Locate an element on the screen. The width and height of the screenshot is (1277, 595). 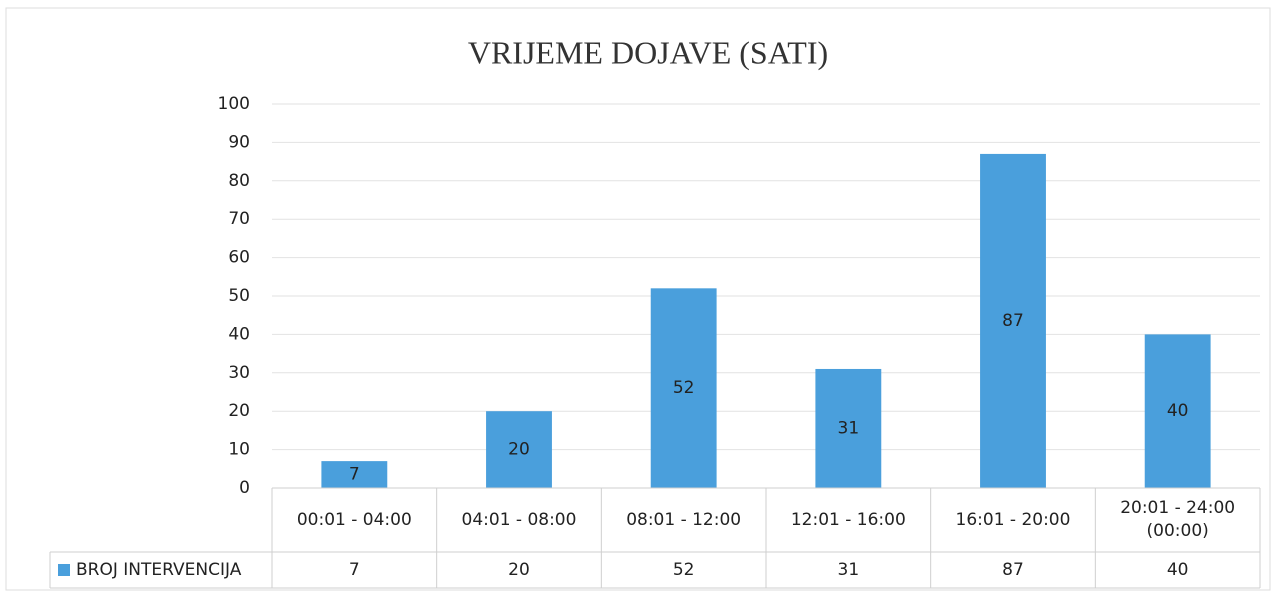
table-value: 31 is located at coordinates (848, 569).